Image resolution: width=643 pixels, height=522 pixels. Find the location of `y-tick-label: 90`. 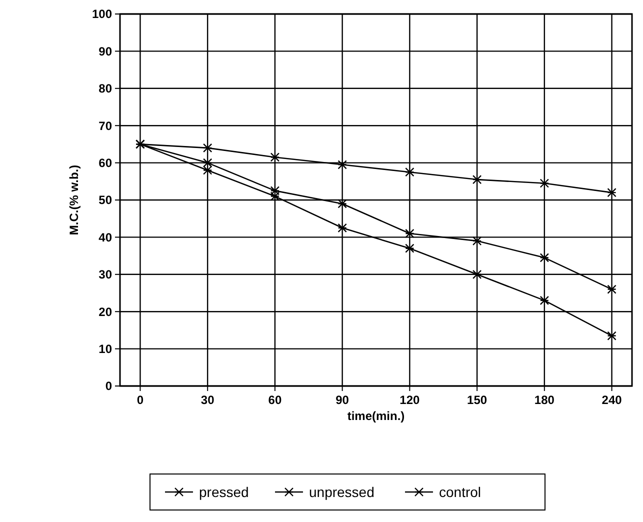

y-tick-label: 90 is located at coordinates (105, 51).